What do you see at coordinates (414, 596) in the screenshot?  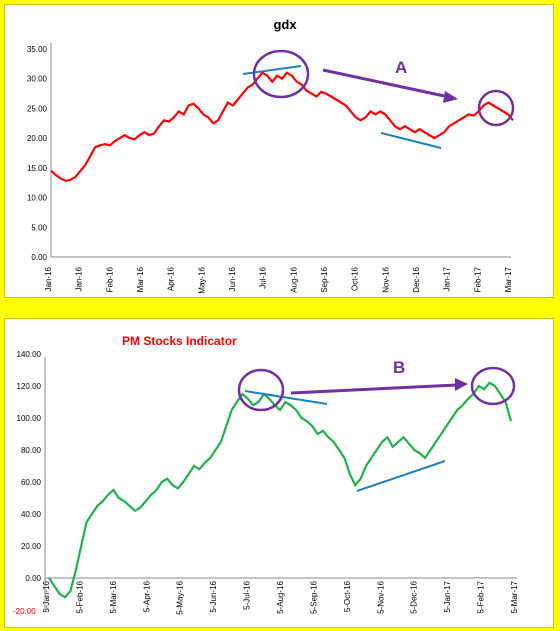 I see `pm-x-tick: 5-Dec-16` at bounding box center [414, 596].